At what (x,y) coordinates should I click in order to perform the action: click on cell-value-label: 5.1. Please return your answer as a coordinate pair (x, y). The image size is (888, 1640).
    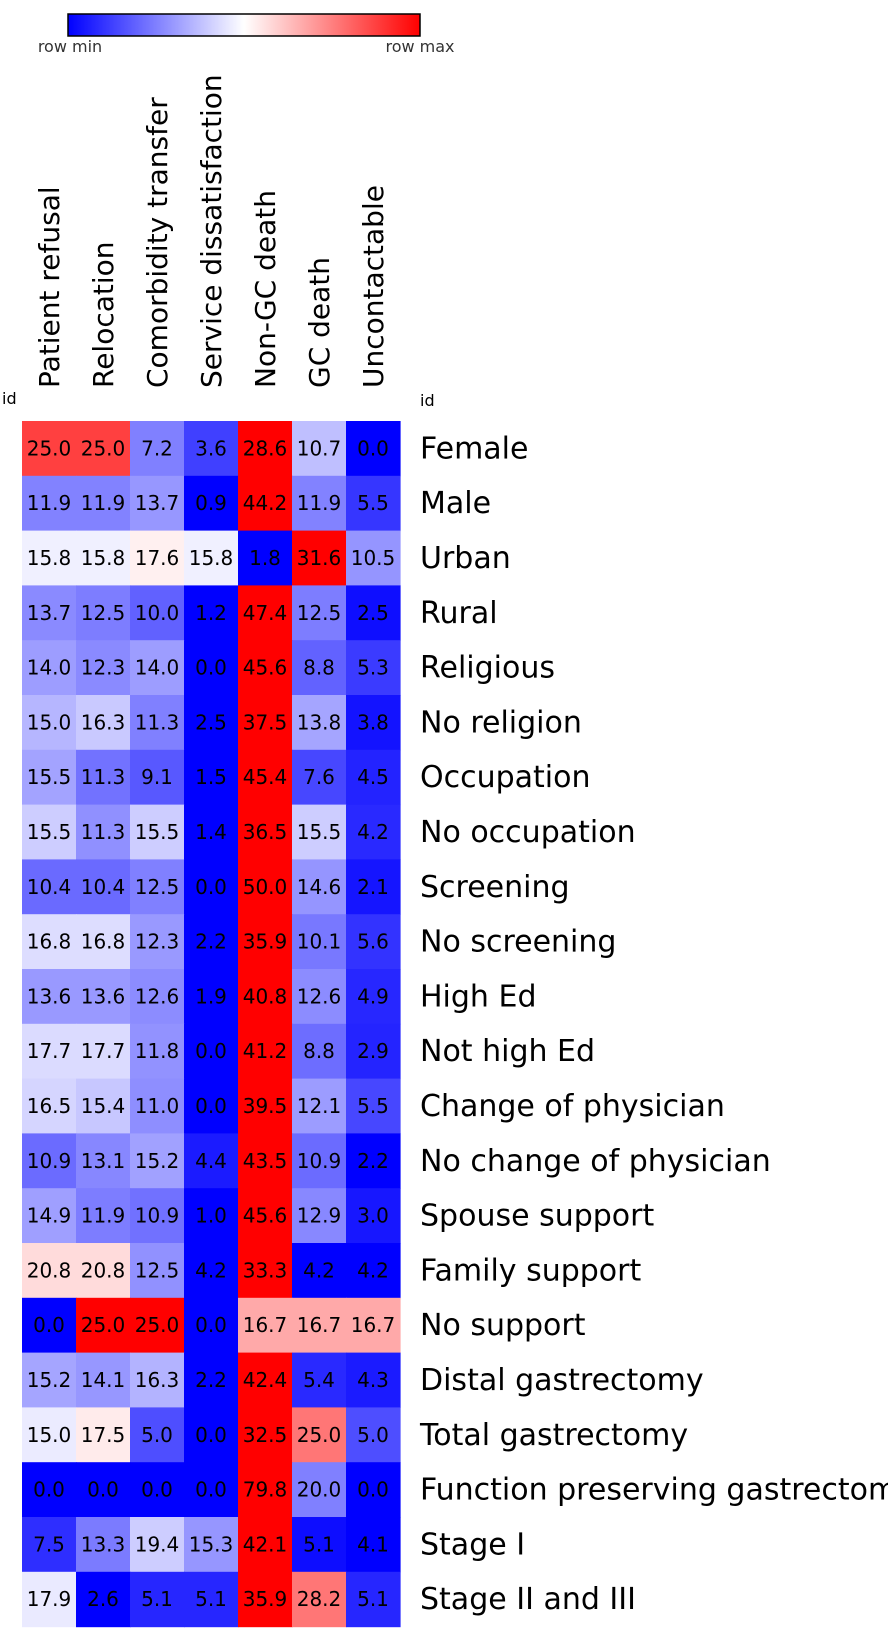
    Looking at the image, I should click on (373, 1599).